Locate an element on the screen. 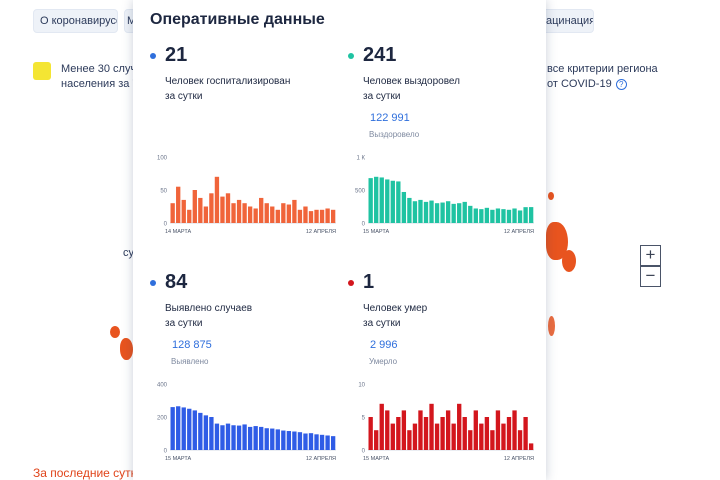 This screenshot has height=480, width=720. map-region-left-lower is located at coordinates (126, 349).